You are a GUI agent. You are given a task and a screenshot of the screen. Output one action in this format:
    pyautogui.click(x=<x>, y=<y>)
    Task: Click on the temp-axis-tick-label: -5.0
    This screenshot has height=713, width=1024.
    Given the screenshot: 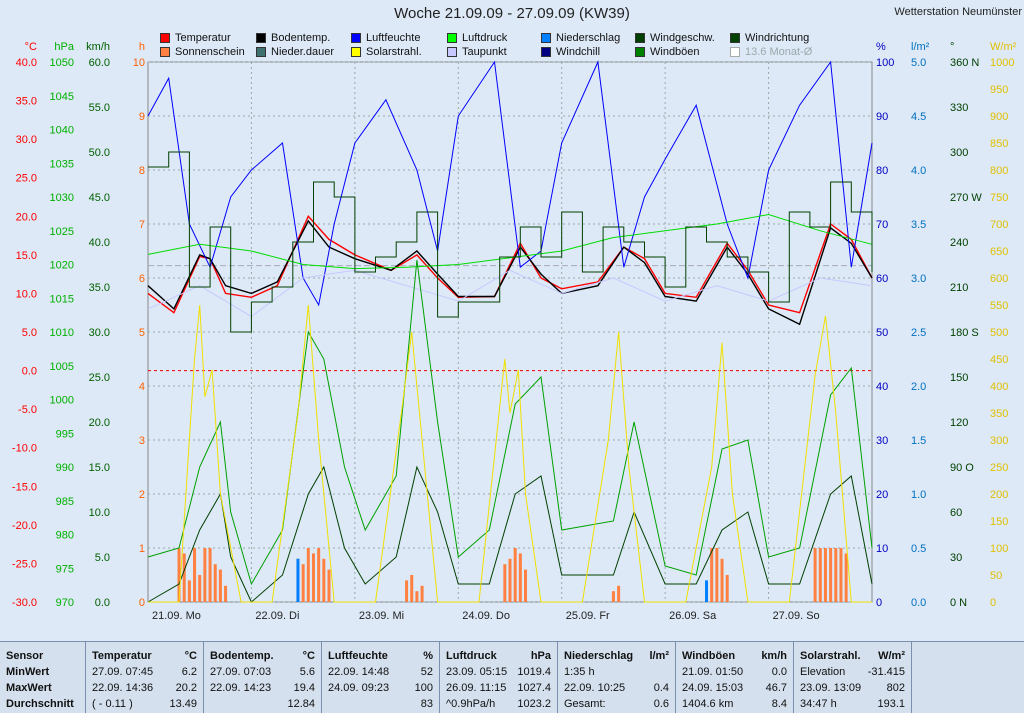 What is the action you would take?
    pyautogui.click(x=27, y=410)
    